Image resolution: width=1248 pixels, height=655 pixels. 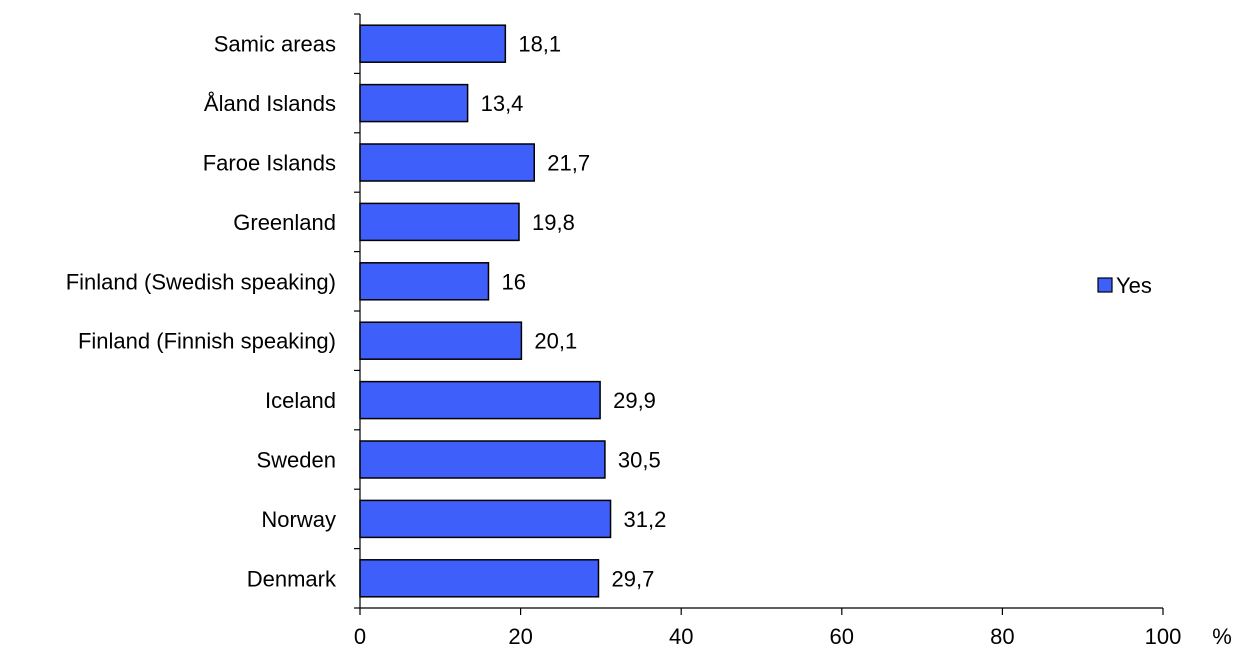 What do you see at coordinates (298, 519) in the screenshot?
I see `category-label: Norway` at bounding box center [298, 519].